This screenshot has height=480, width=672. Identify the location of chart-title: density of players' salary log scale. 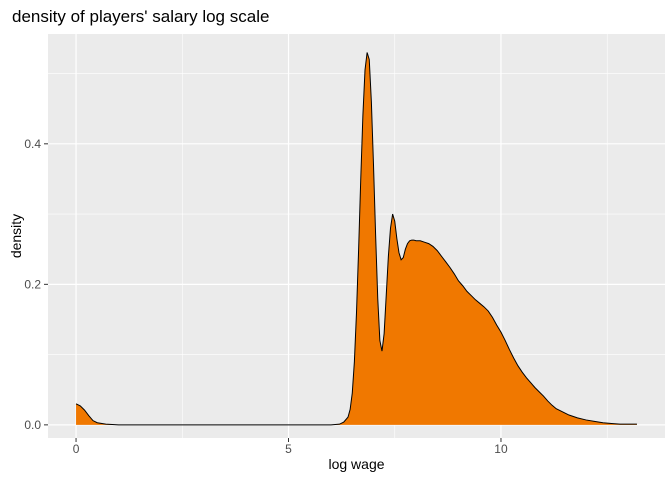
(140, 16).